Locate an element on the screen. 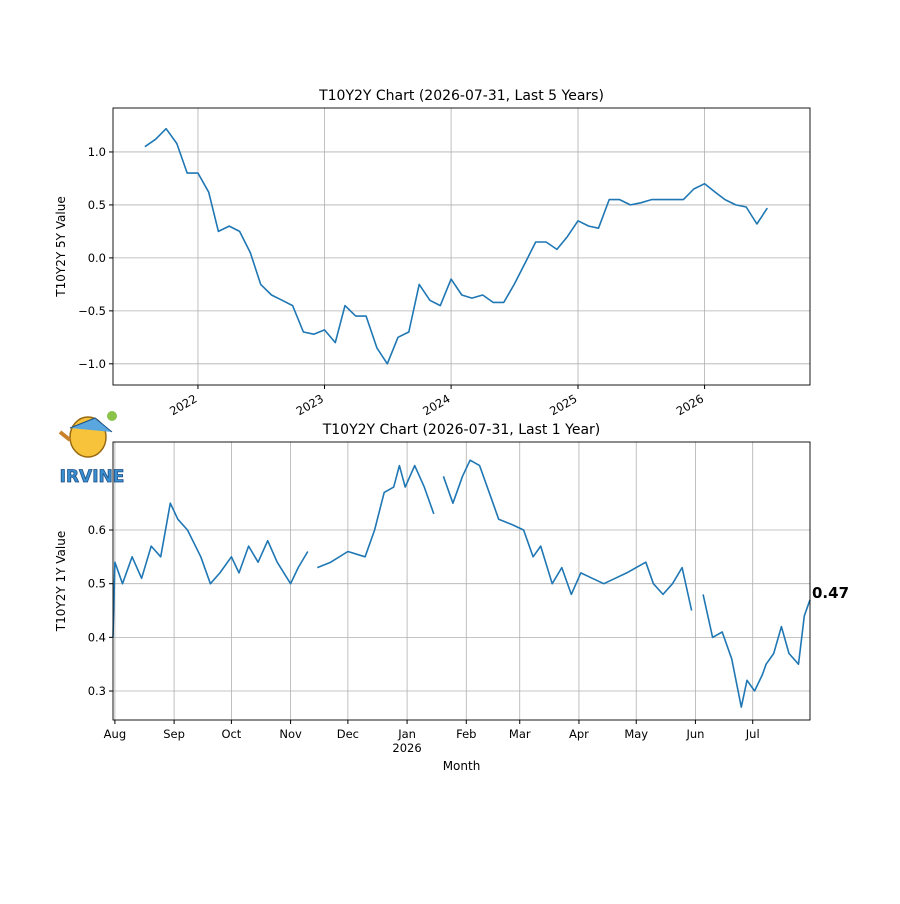  x-tick-label: 2022 is located at coordinates (183, 404).